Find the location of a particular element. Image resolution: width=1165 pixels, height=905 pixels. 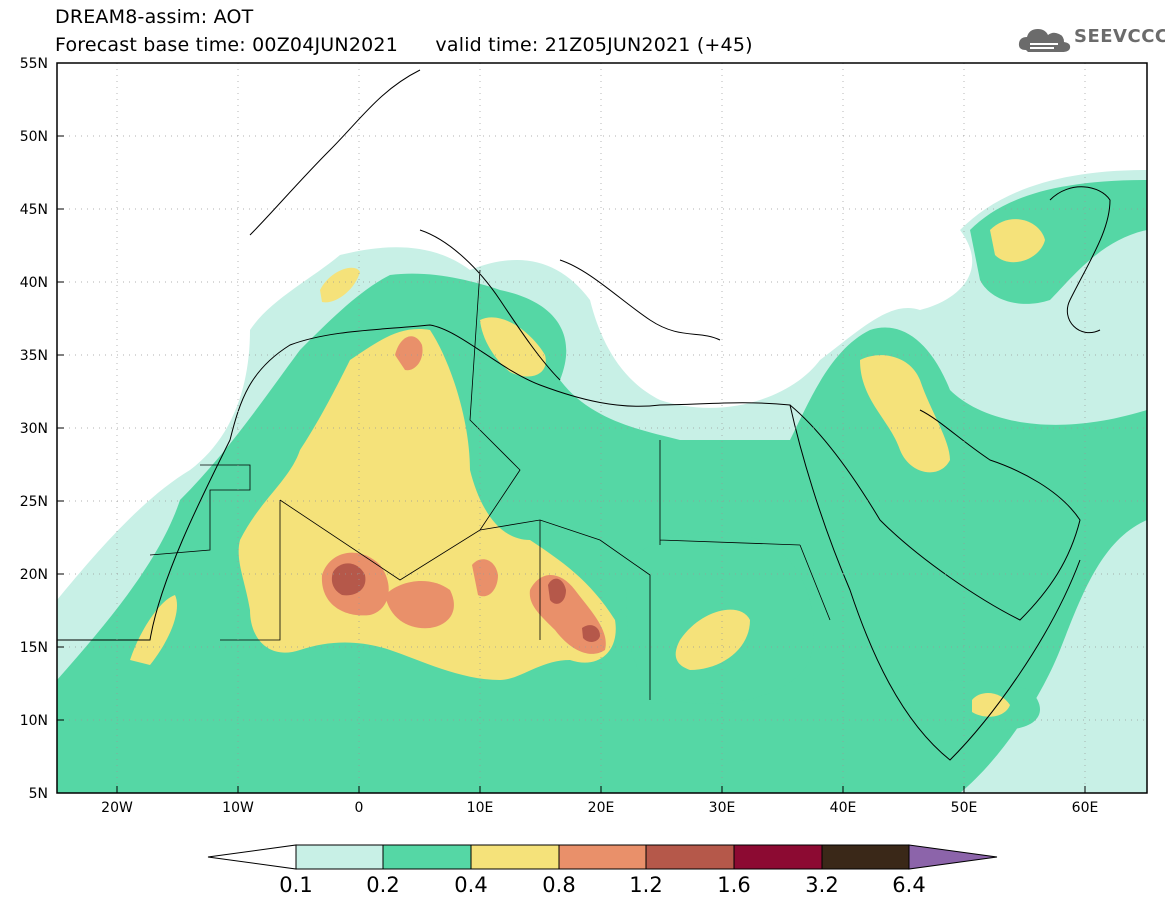

aot-contour-0.8-niger is located at coordinates (419, 604).